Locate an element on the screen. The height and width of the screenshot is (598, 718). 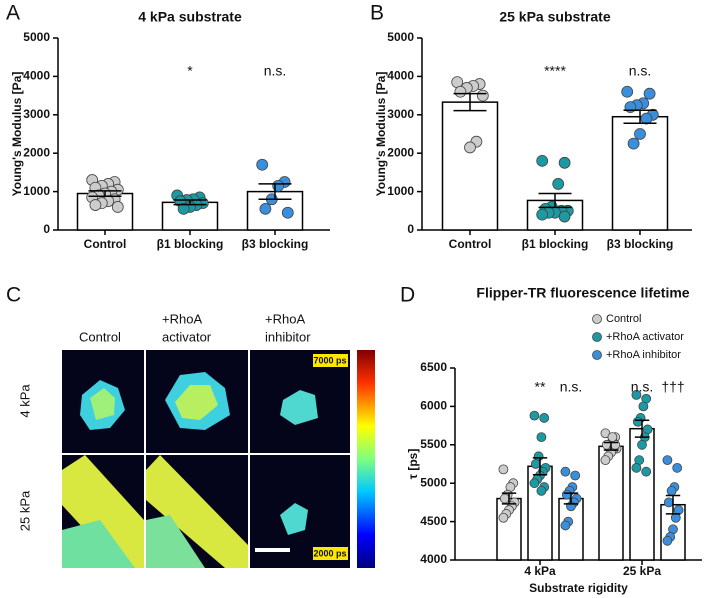
x-tick-label: β1 blocking is located at coordinates (190, 244).